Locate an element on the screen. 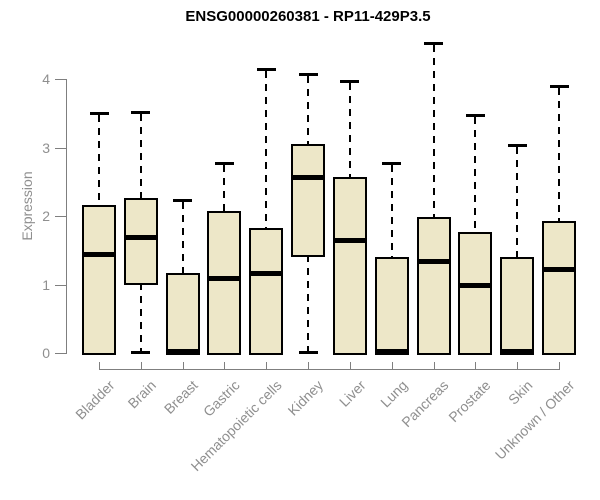  upper-whisker-cap-gastric is located at coordinates (224, 164).